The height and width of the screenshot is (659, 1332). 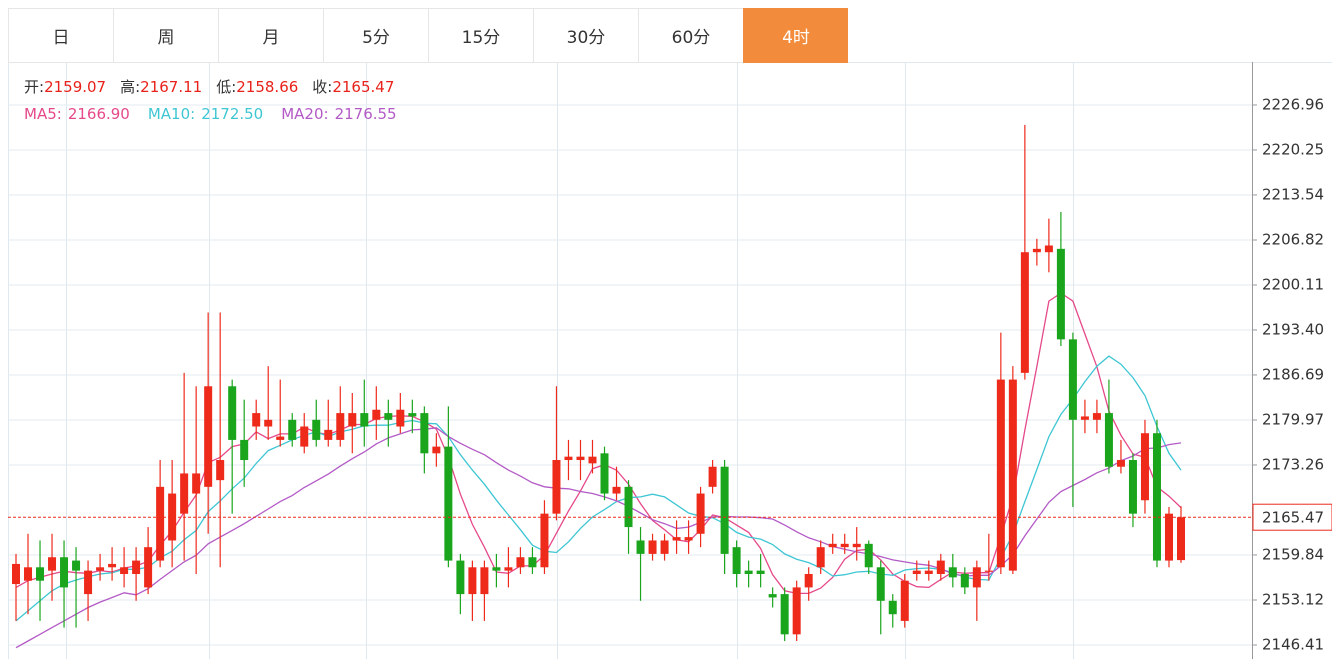 What do you see at coordinates (1293, 644) in the screenshot?
I see `y-tick-label: 2146.41` at bounding box center [1293, 644].